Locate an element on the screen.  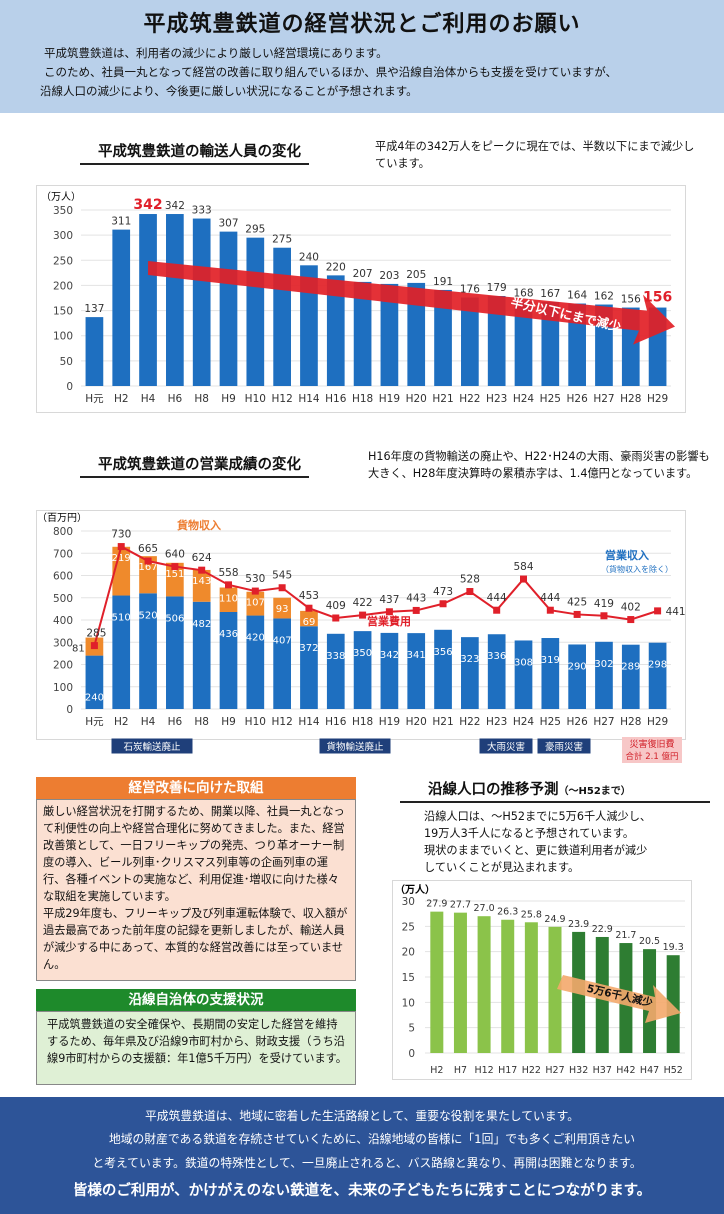
x-tick-label: H32 is located at coordinates (578, 1070).